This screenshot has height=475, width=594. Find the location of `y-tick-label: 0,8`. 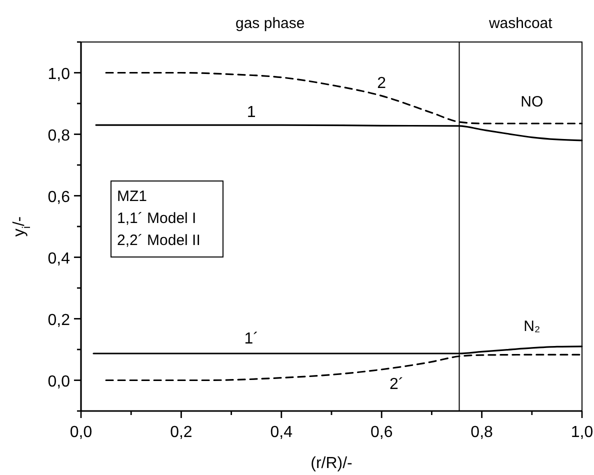

y-tick-label: 0,8 is located at coordinates (59, 135).